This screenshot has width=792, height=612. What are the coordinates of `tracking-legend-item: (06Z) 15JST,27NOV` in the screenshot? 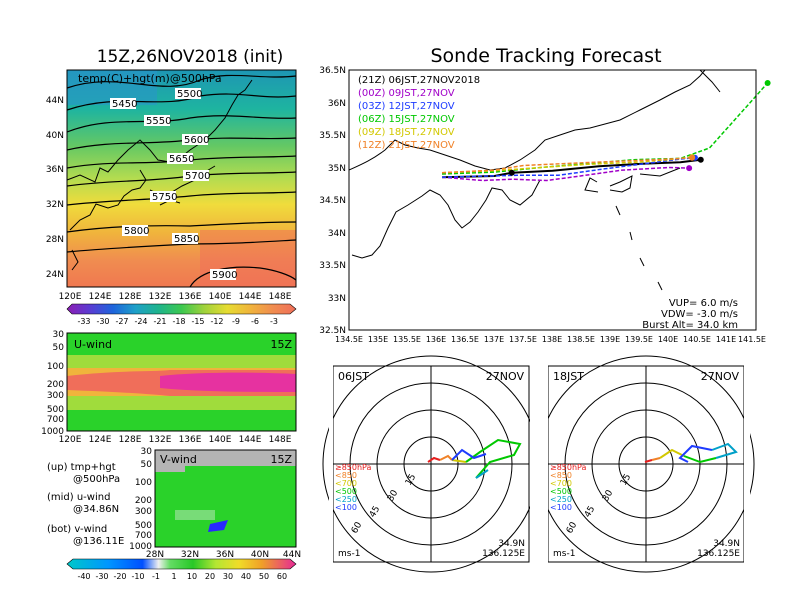 It's located at (406, 119).